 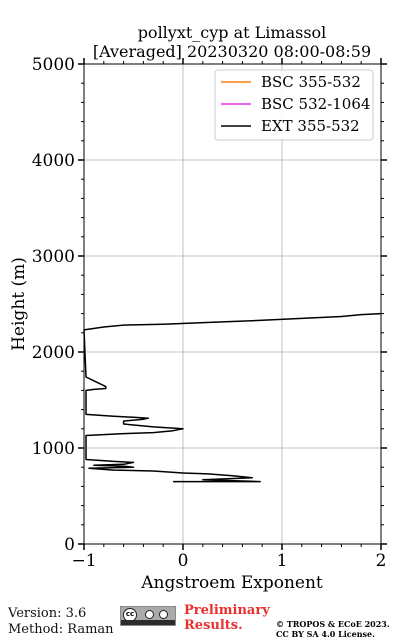 What do you see at coordinates (315, 104) in the screenshot?
I see `legend-label-1: BSC 532-1064` at bounding box center [315, 104].